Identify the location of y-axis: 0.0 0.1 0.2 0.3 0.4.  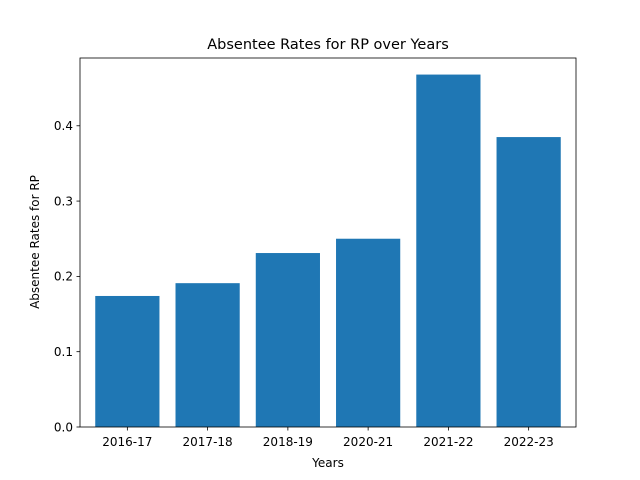
(67, 276).